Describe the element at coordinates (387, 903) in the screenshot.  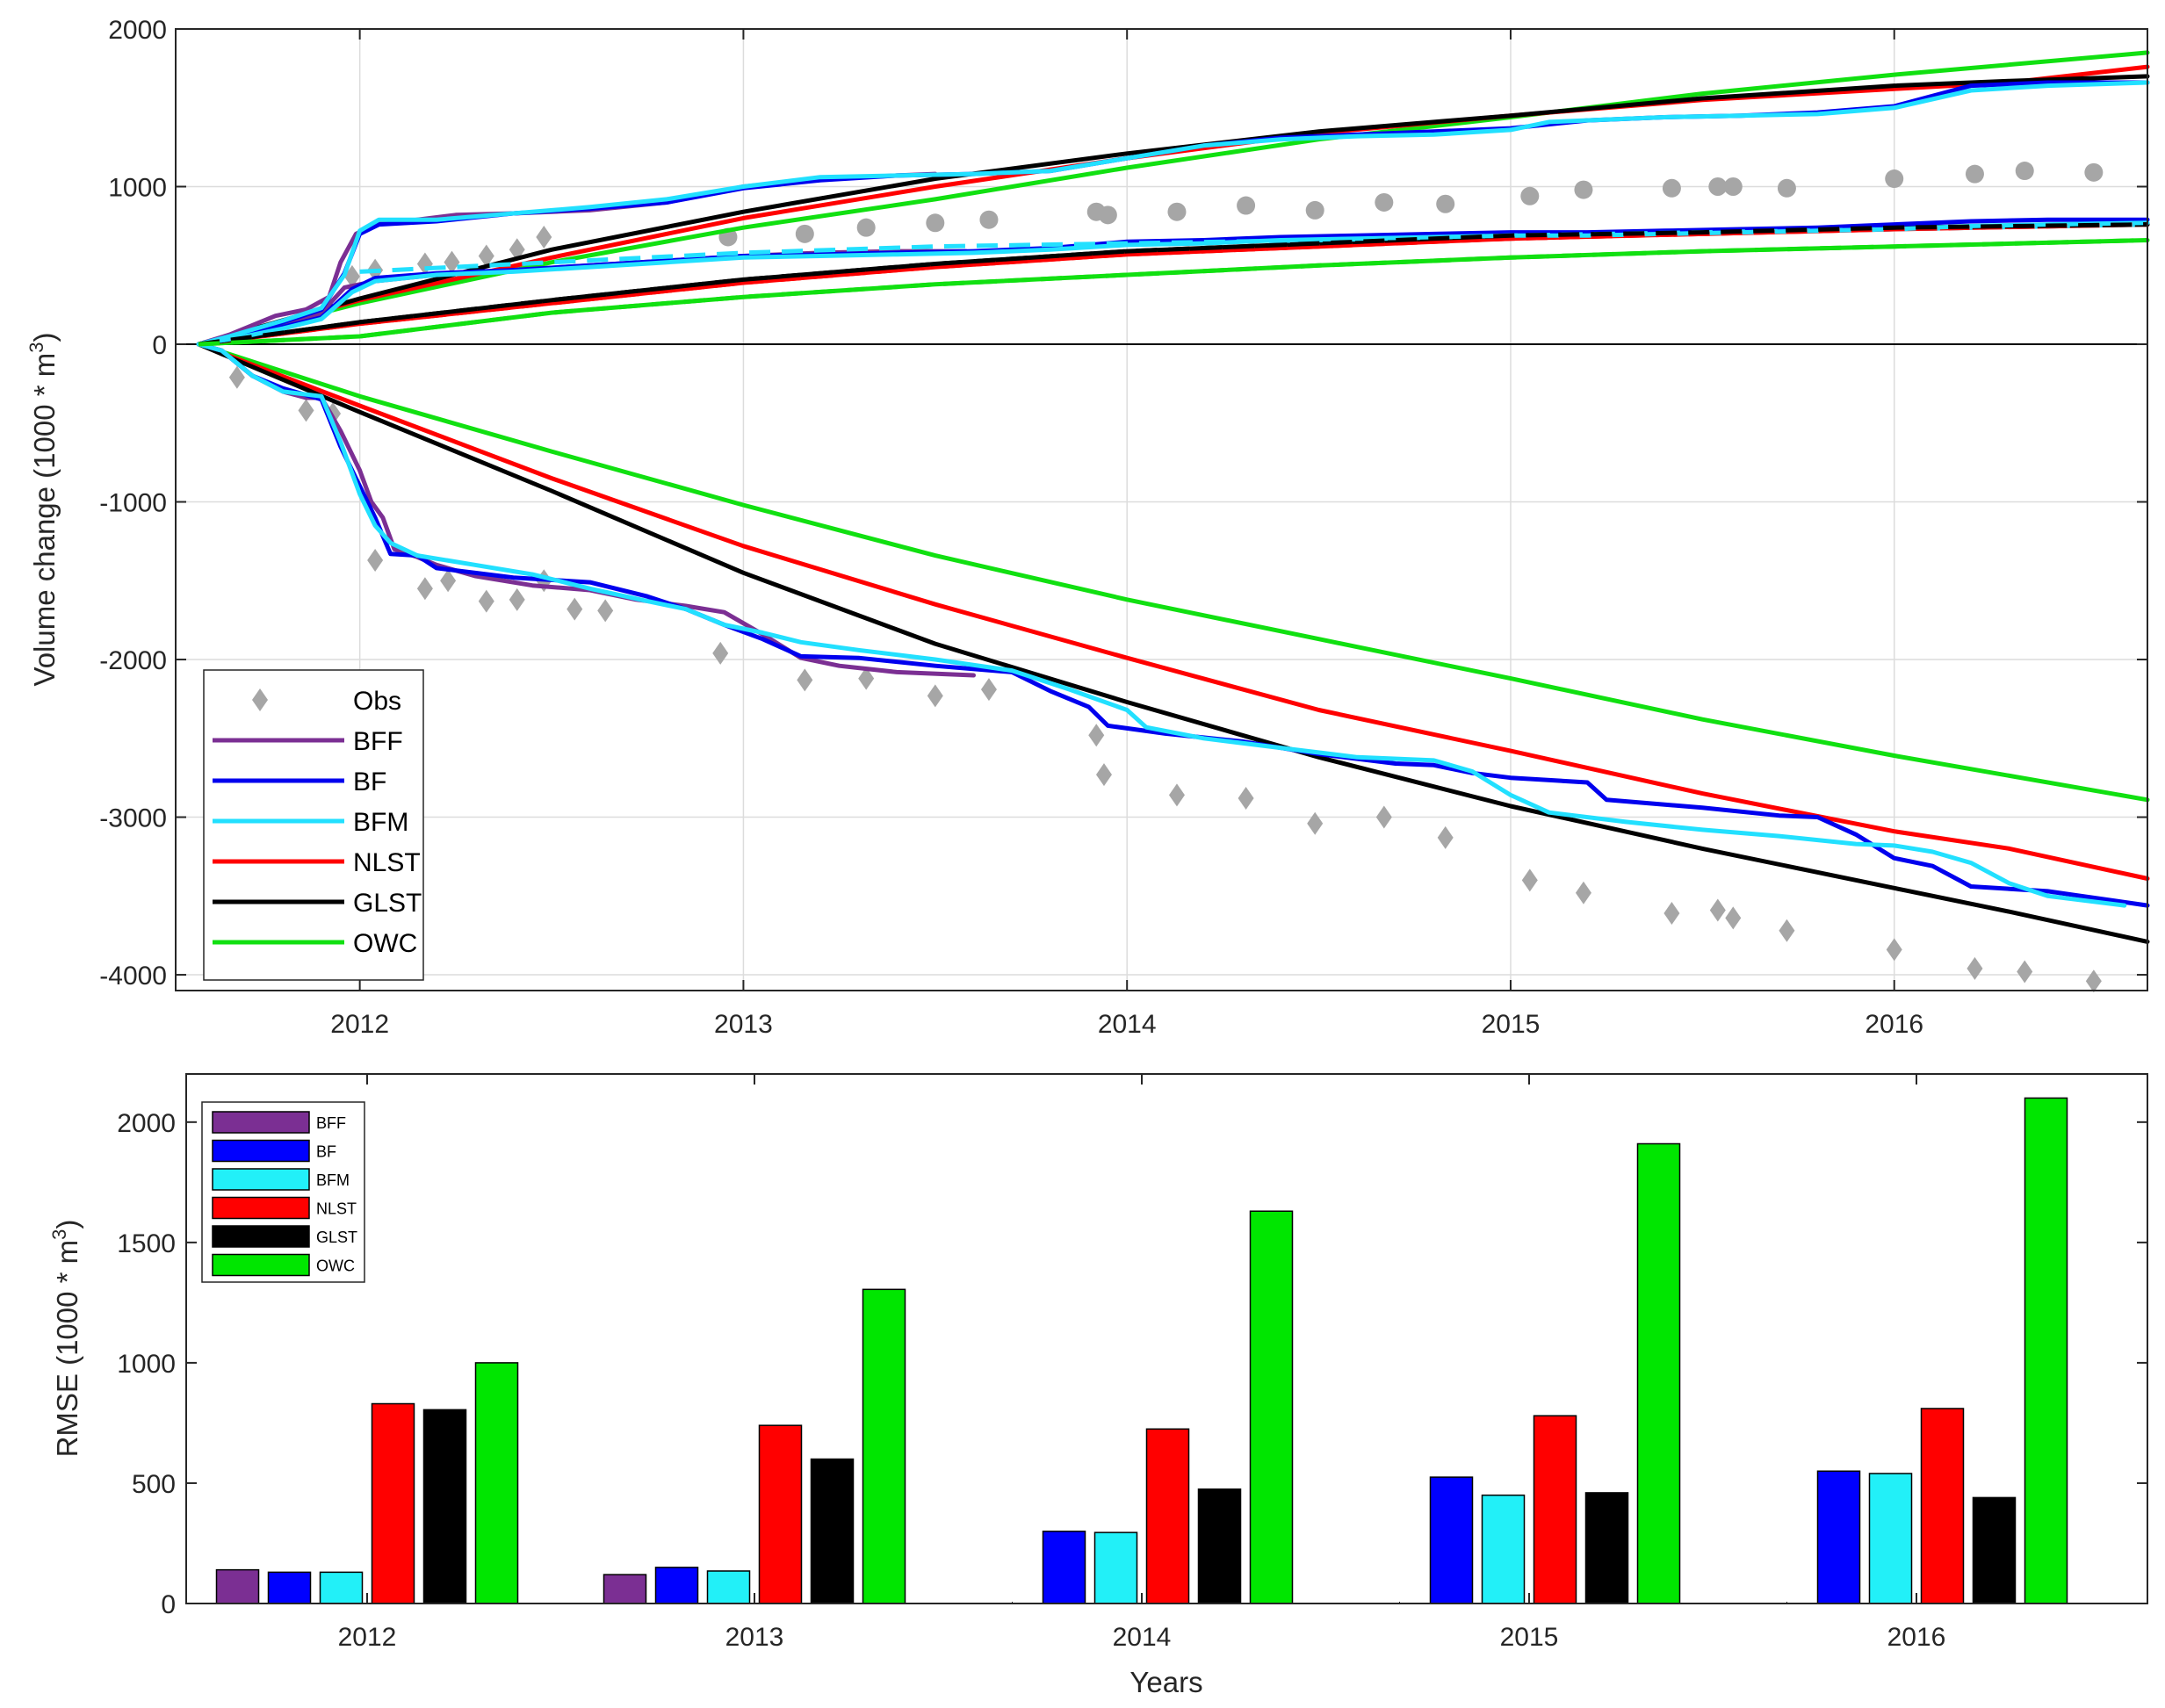
I see `legend-glst-label: GLST` at that location.